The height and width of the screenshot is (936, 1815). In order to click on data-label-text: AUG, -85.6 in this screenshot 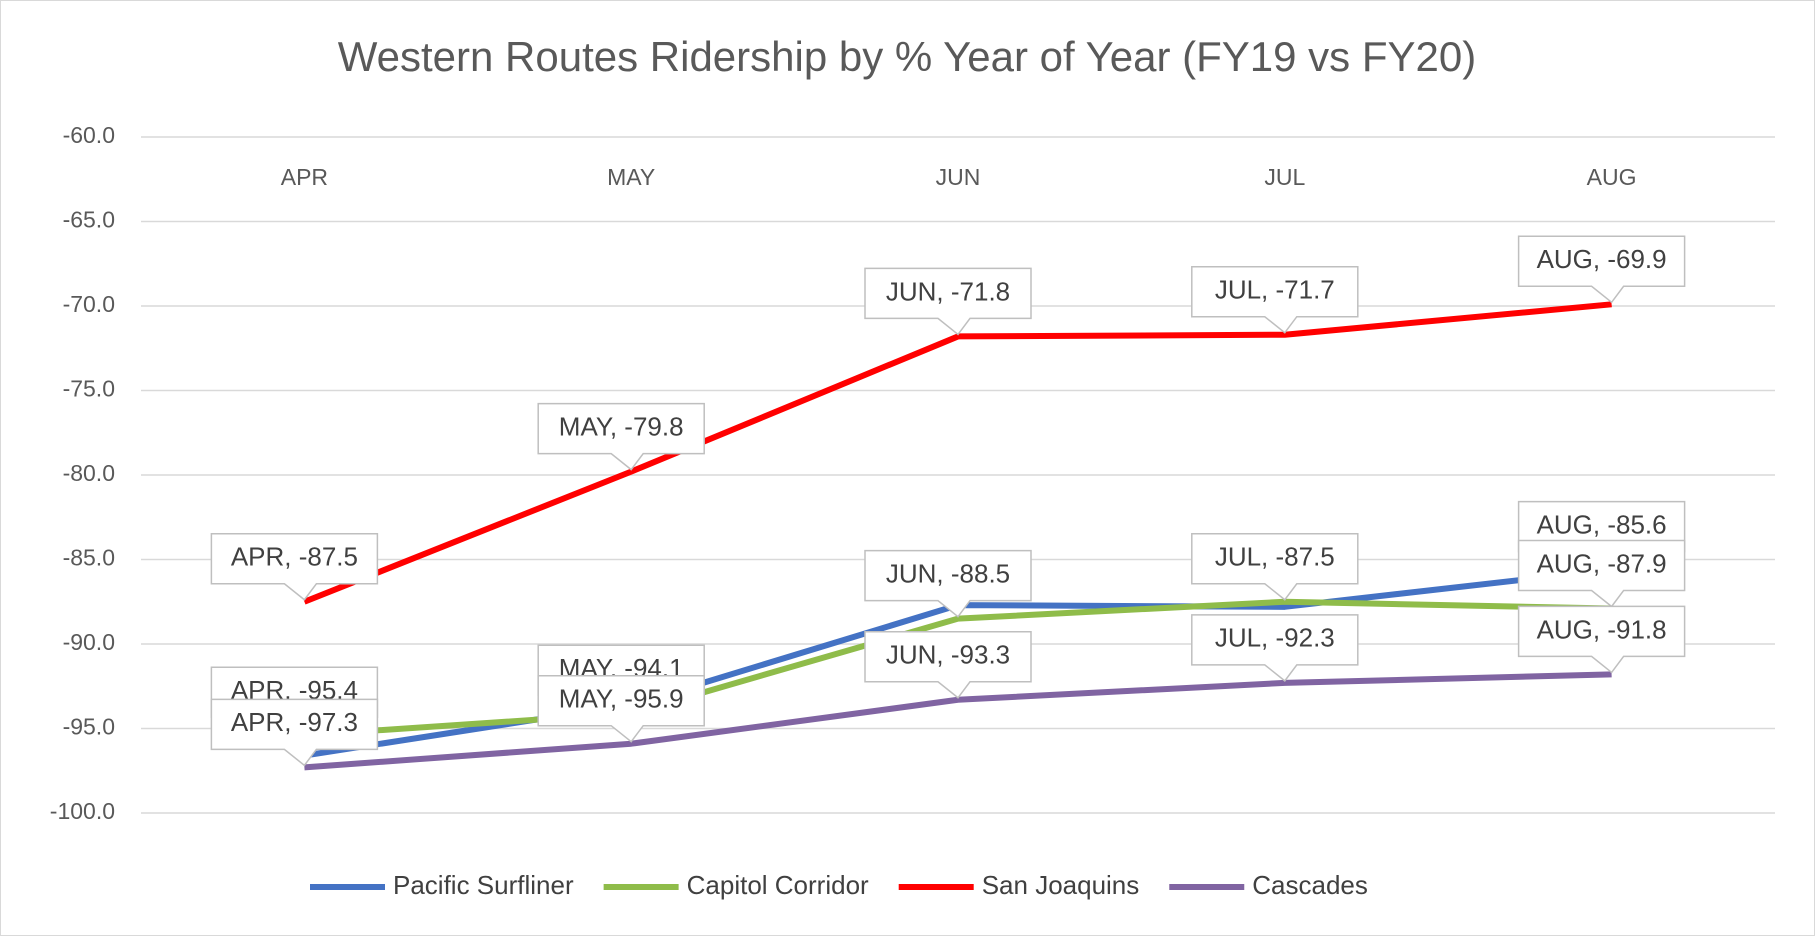, I will do `click(1602, 525)`.